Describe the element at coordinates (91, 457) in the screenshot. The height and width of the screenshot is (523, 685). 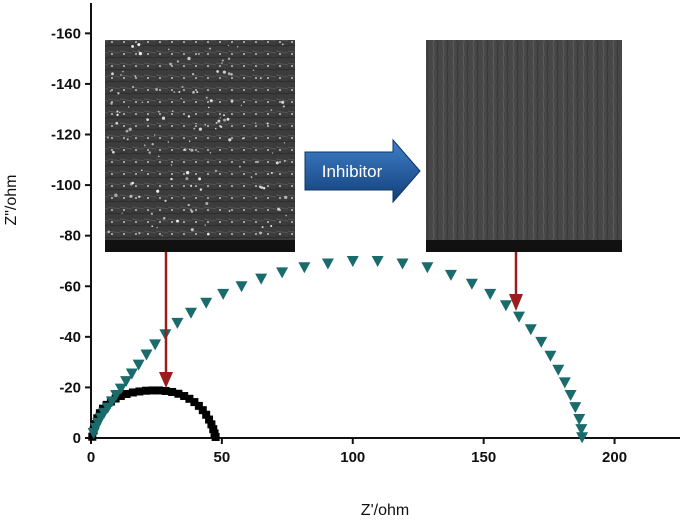
I see `x-tick-label: 0` at that location.